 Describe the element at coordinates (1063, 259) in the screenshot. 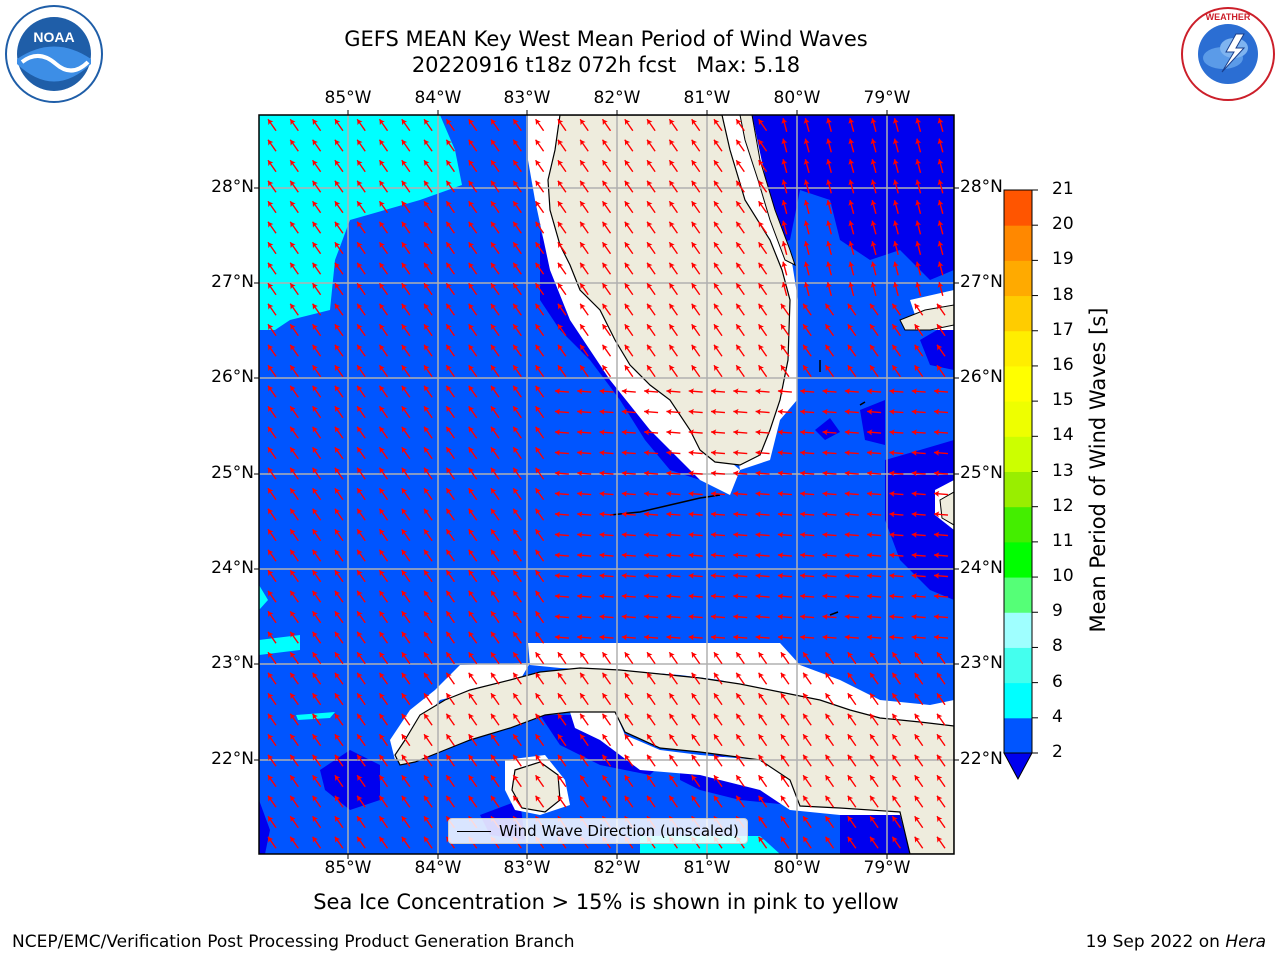

I see `colorbar-tick-label: 19` at that location.